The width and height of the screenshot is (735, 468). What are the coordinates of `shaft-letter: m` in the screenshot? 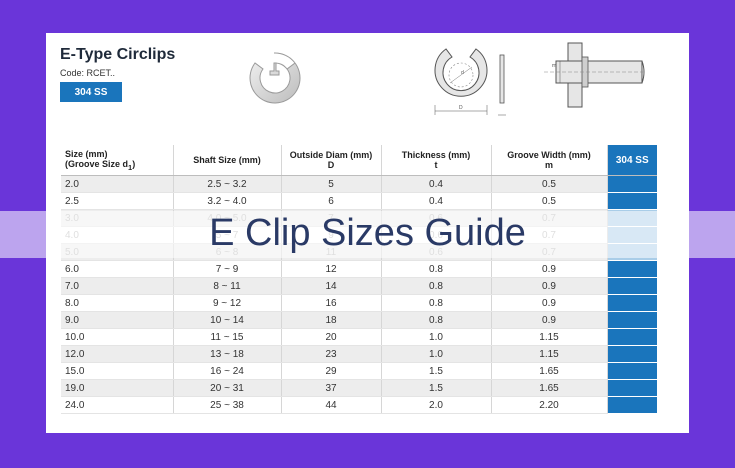 It's located at (554, 66).